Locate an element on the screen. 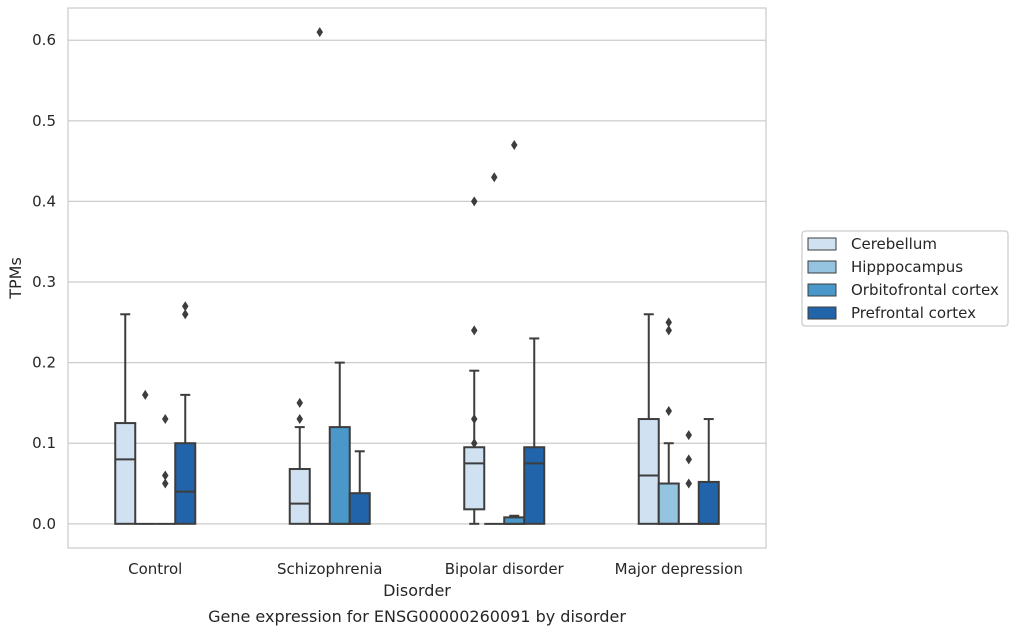 This screenshot has height=634, width=1018. y-axis-label: TPMs is located at coordinates (15, 278).